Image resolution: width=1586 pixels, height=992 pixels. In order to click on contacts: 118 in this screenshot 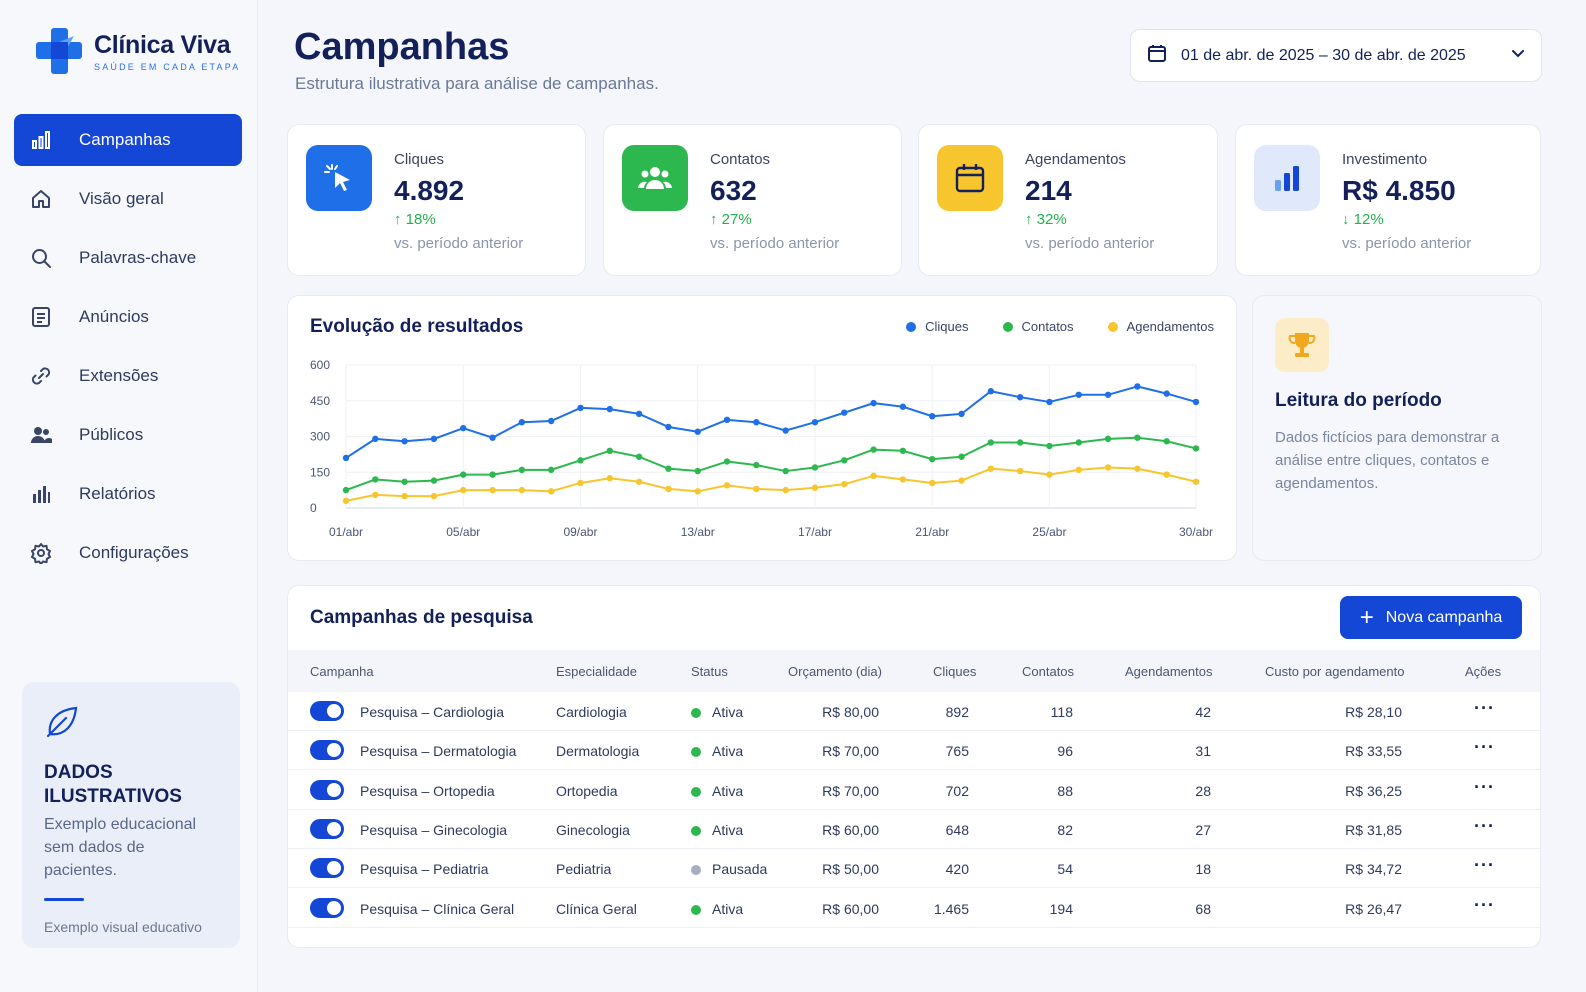, I will do `click(1061, 712)`.